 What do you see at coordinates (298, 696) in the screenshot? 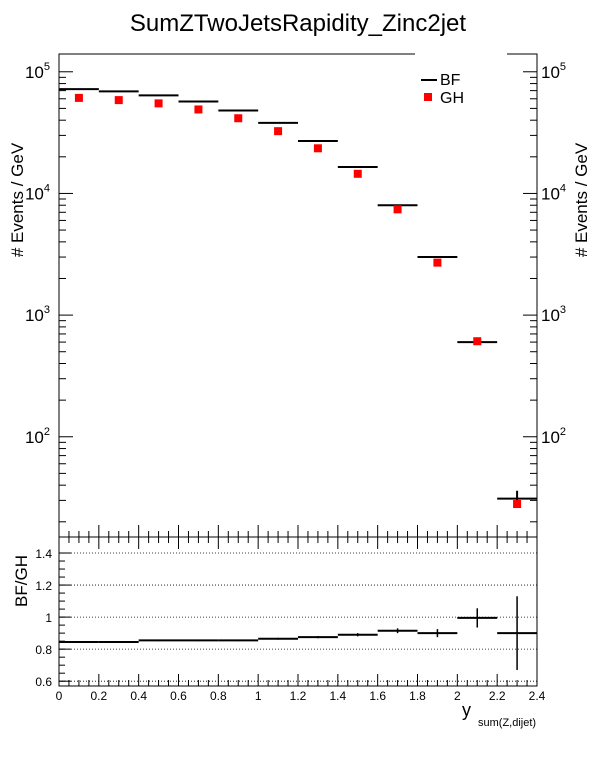
I see `ratio-x-tick-label: 1.2` at bounding box center [298, 696].